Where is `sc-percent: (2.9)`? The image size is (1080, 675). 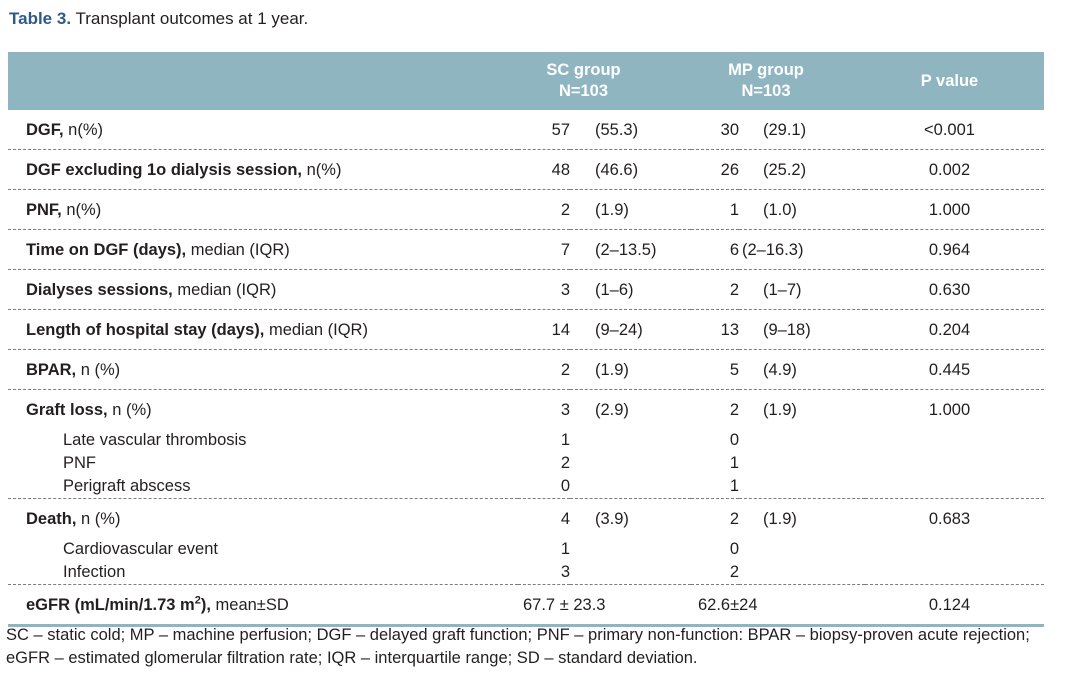 sc-percent: (2.9) is located at coordinates (612, 410).